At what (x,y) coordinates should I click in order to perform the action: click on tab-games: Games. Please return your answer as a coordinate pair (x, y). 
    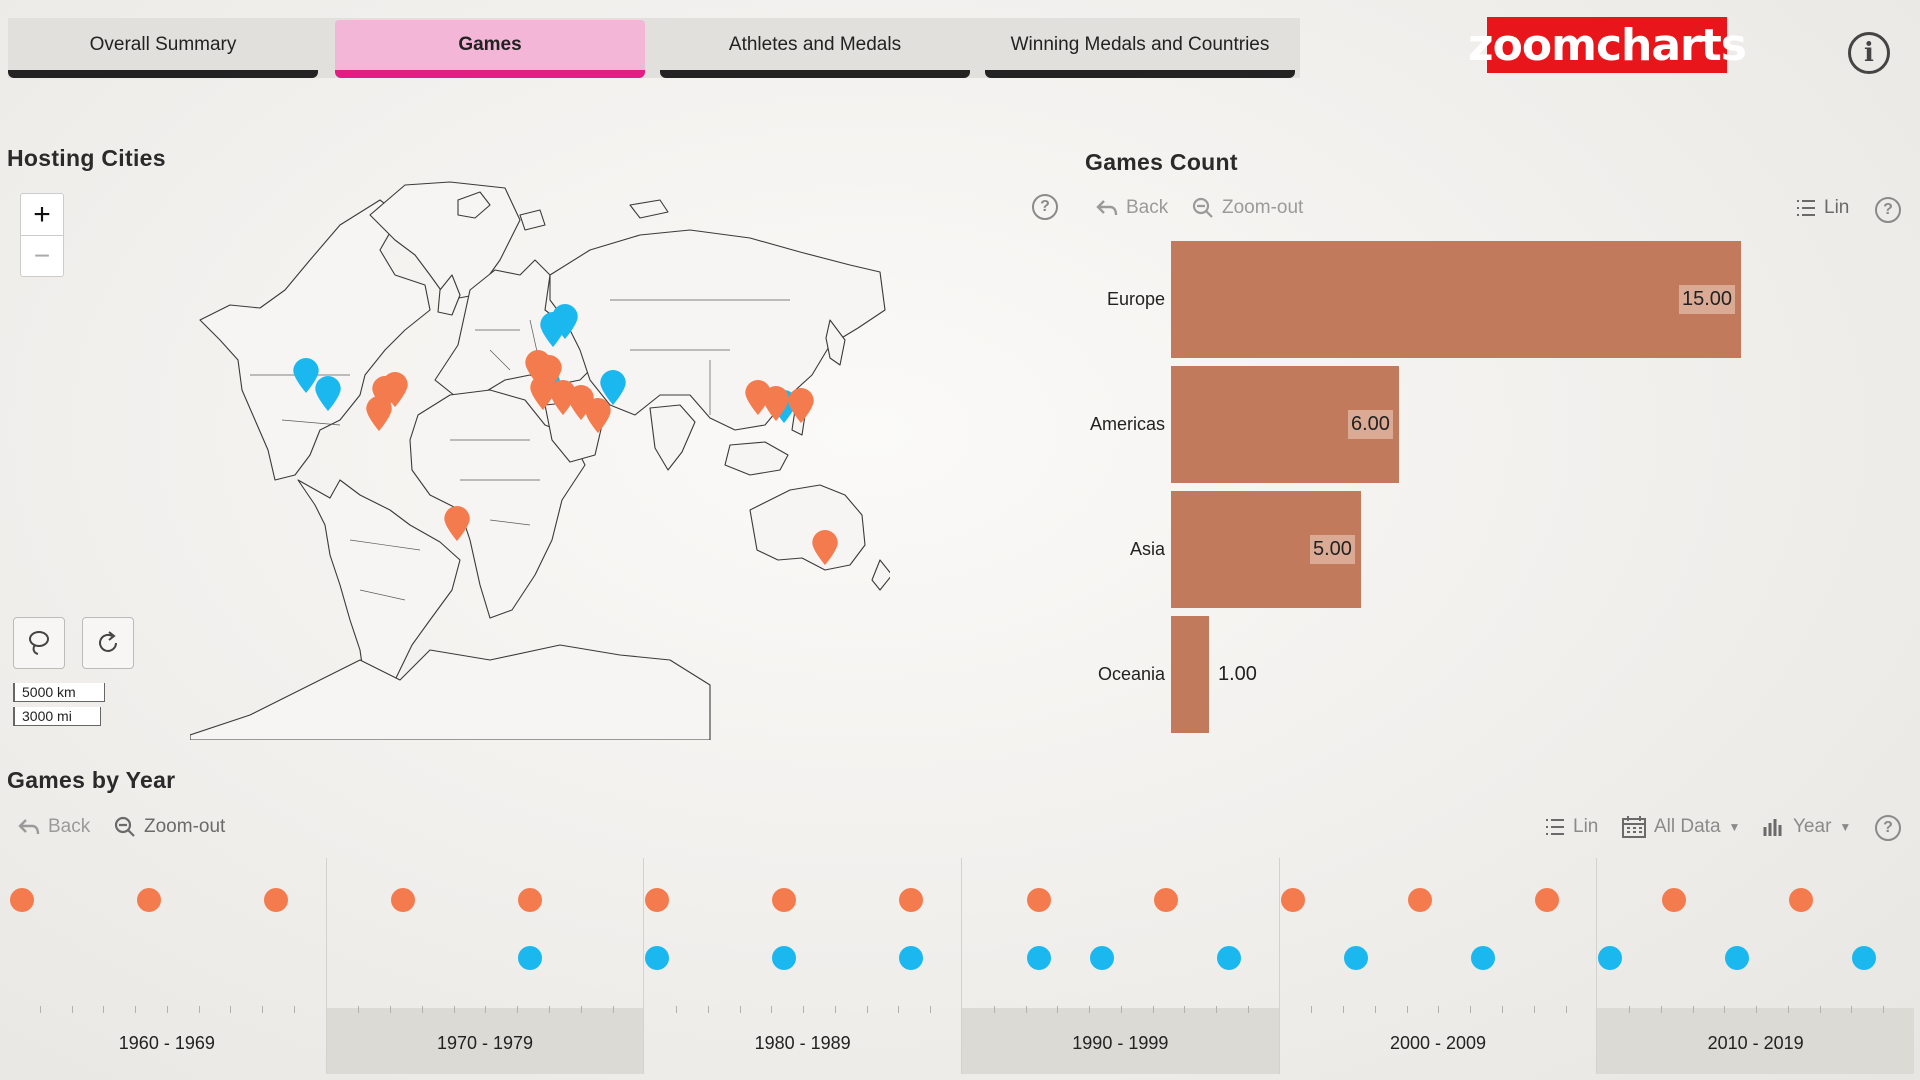
    Looking at the image, I should click on (490, 49).